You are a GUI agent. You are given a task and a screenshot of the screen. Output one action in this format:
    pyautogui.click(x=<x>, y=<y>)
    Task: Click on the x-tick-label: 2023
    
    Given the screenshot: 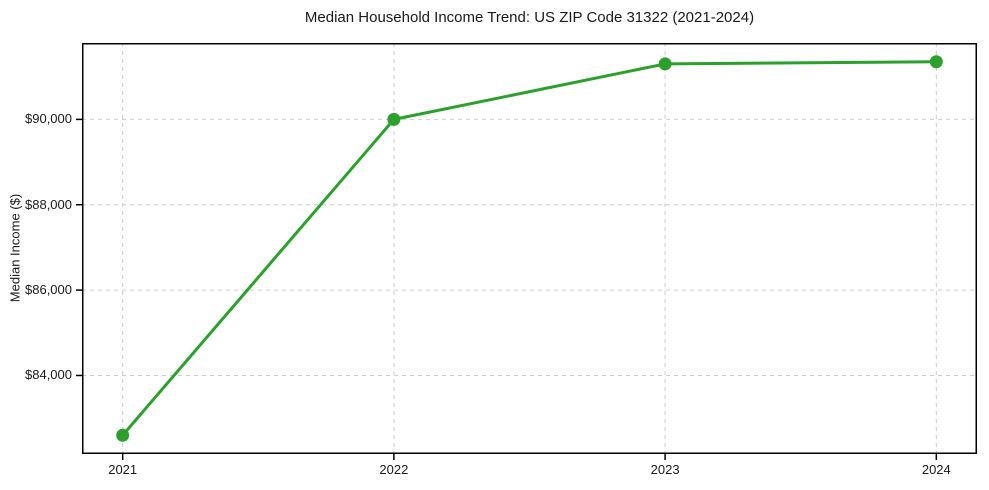 What is the action you would take?
    pyautogui.click(x=665, y=469)
    